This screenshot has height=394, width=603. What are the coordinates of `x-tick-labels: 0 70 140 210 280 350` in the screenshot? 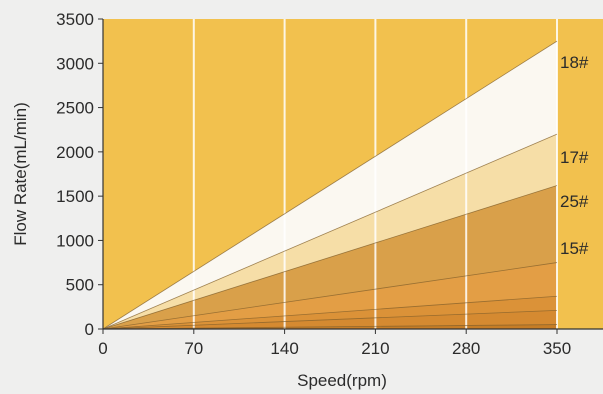 It's located at (334, 348).